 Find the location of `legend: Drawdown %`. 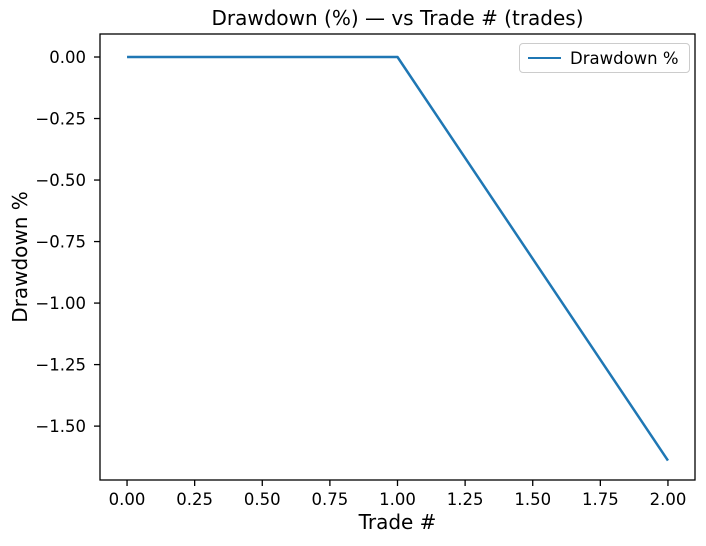

legend: Drawdown % is located at coordinates (604, 58).